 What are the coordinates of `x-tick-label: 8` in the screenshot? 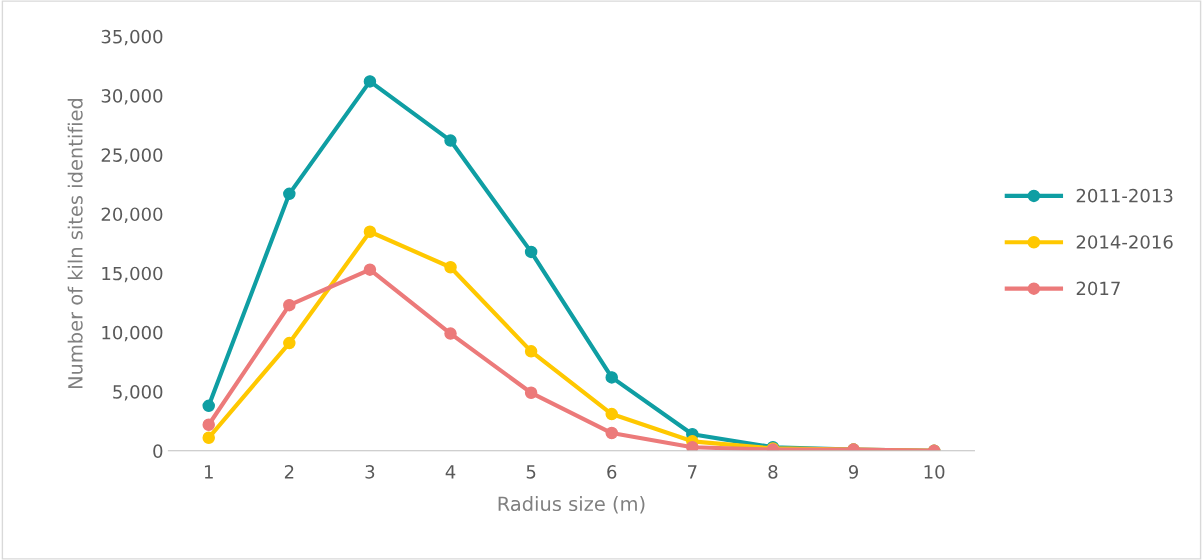 It's located at (773, 472).